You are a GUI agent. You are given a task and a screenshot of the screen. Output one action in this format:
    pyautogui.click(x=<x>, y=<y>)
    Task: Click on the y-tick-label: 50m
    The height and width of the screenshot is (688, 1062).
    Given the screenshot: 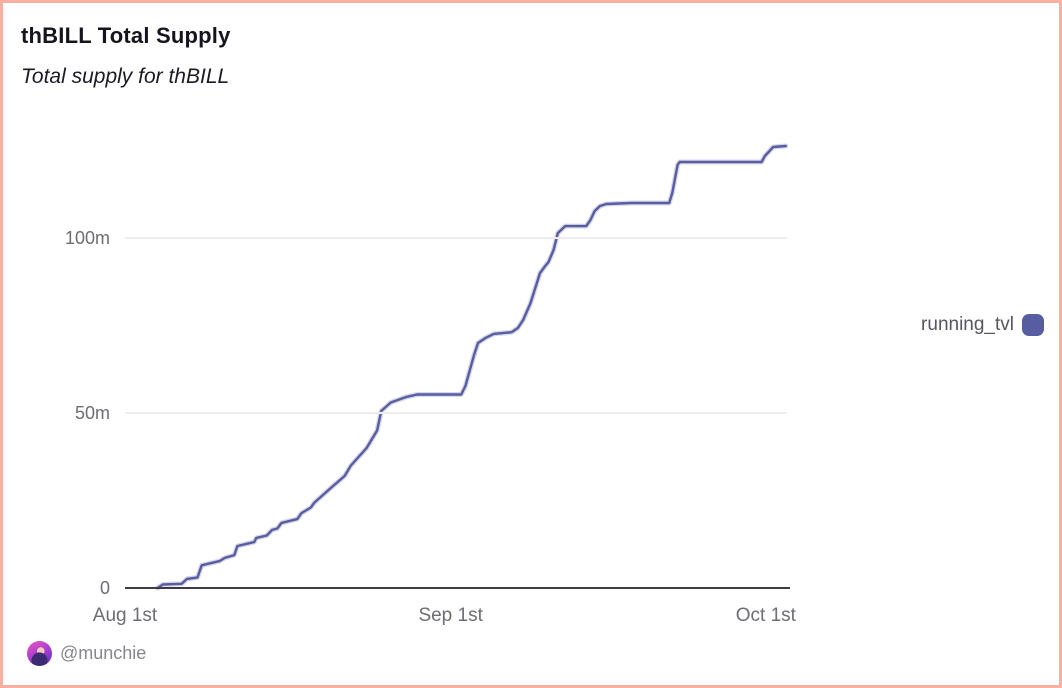 What is the action you would take?
    pyautogui.click(x=92, y=413)
    